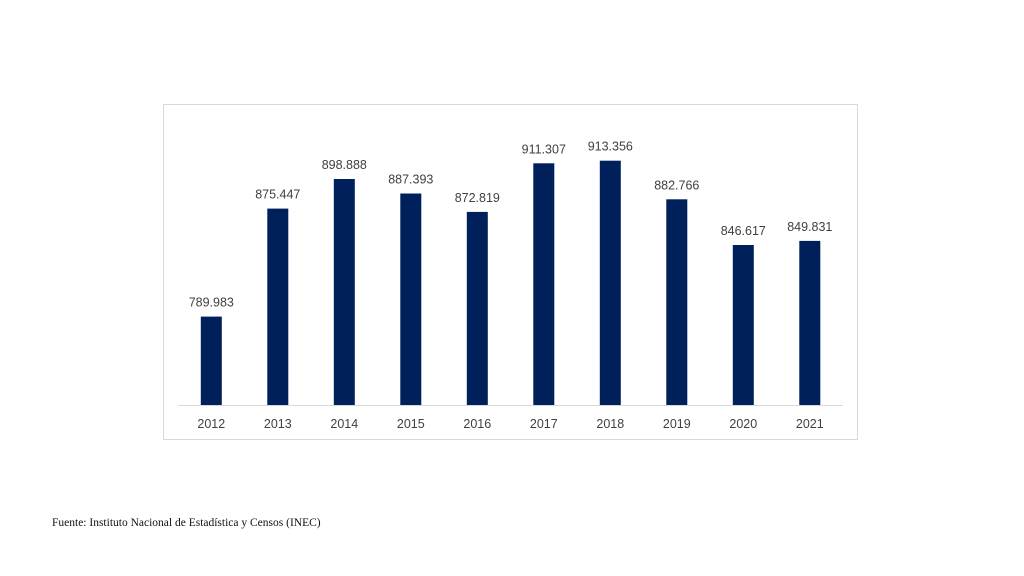 The width and height of the screenshot is (1024, 576). I want to click on x-tick-label-2012: 2012, so click(211, 424).